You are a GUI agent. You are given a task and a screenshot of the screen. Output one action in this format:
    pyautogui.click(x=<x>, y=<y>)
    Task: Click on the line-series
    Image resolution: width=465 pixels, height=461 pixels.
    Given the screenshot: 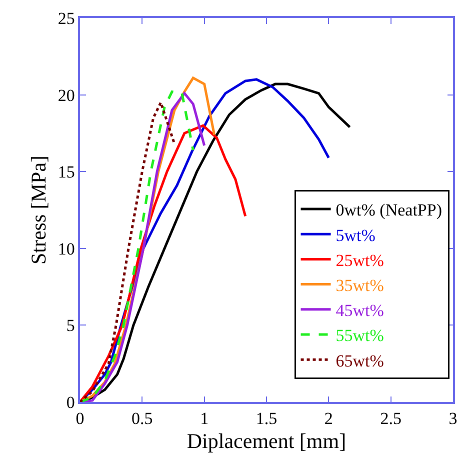 What is the action you would take?
    pyautogui.click(x=128, y=251)
    